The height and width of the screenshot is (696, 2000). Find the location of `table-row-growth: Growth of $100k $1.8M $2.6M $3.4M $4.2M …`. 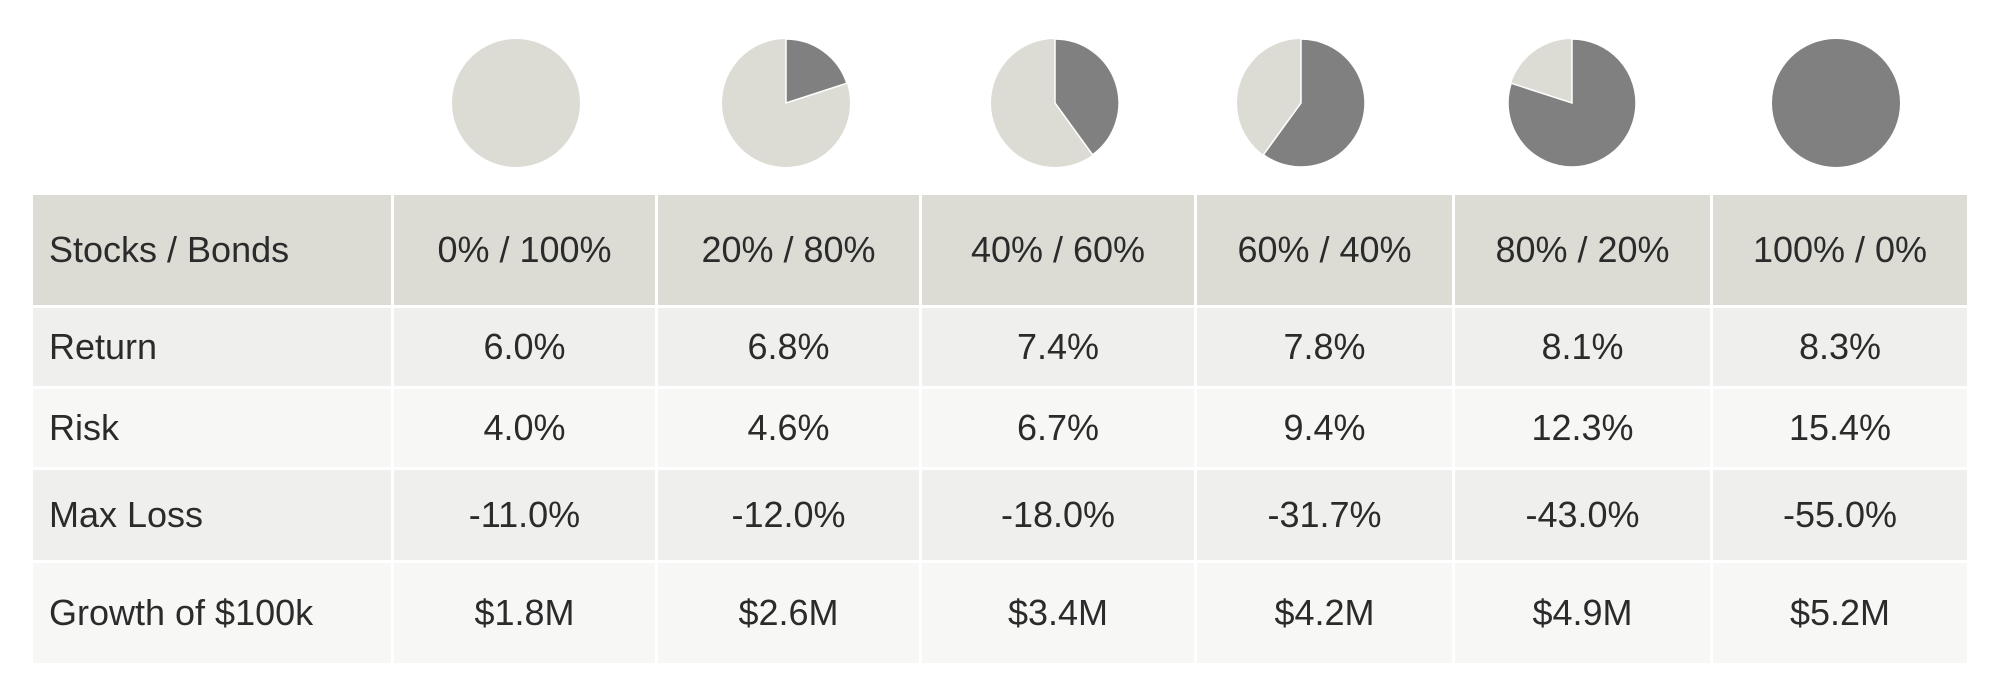

table-row-growth: Growth of $100k $1.8M $2.6M $3.4M $4.2M … is located at coordinates (1000, 613).